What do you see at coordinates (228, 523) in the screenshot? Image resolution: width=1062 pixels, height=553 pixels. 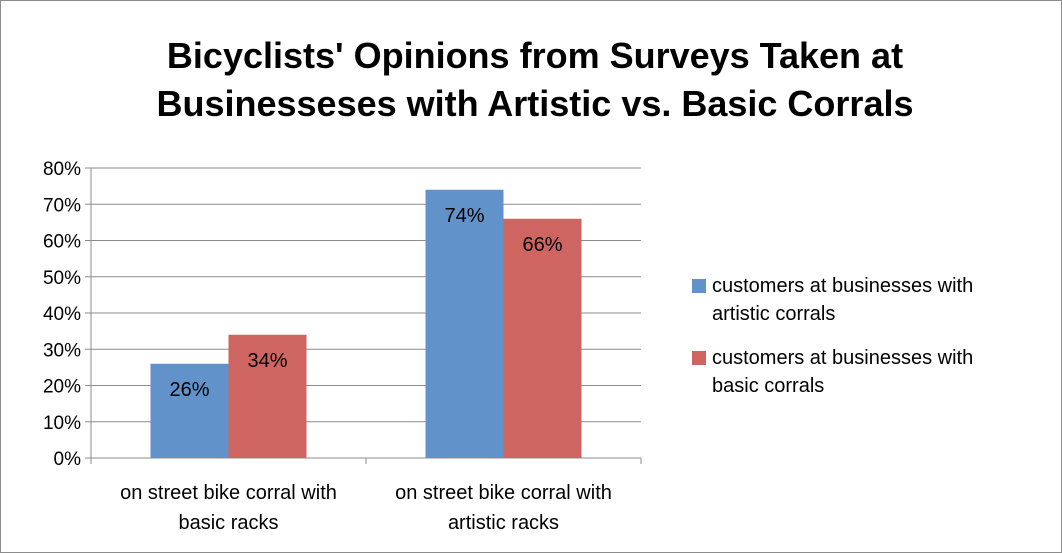 I see `x-tick-label: basic racks` at bounding box center [228, 523].